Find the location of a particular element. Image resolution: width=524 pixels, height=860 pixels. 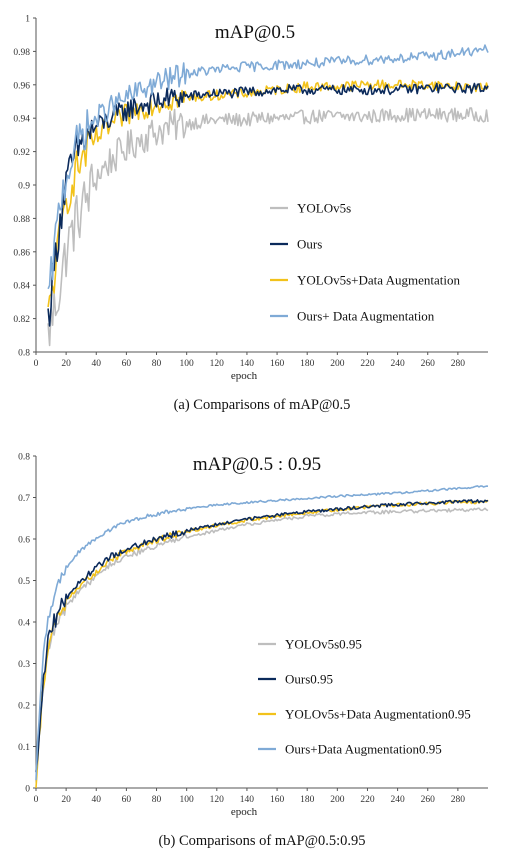

legend-entry: YOLOv5s0.95 is located at coordinates (323, 644).